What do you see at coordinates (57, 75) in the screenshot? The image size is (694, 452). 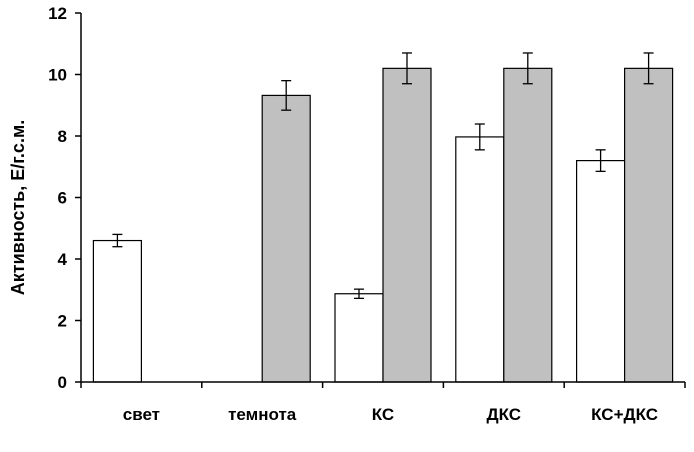 I see `y-tick-label: 10` at bounding box center [57, 75].